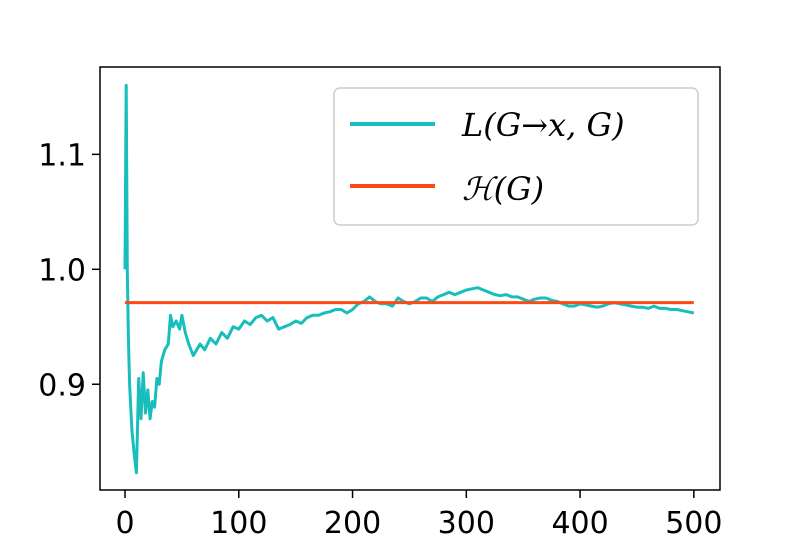  Describe the element at coordinates (62, 385) in the screenshot. I see `y-tick-label: 0.9` at that location.